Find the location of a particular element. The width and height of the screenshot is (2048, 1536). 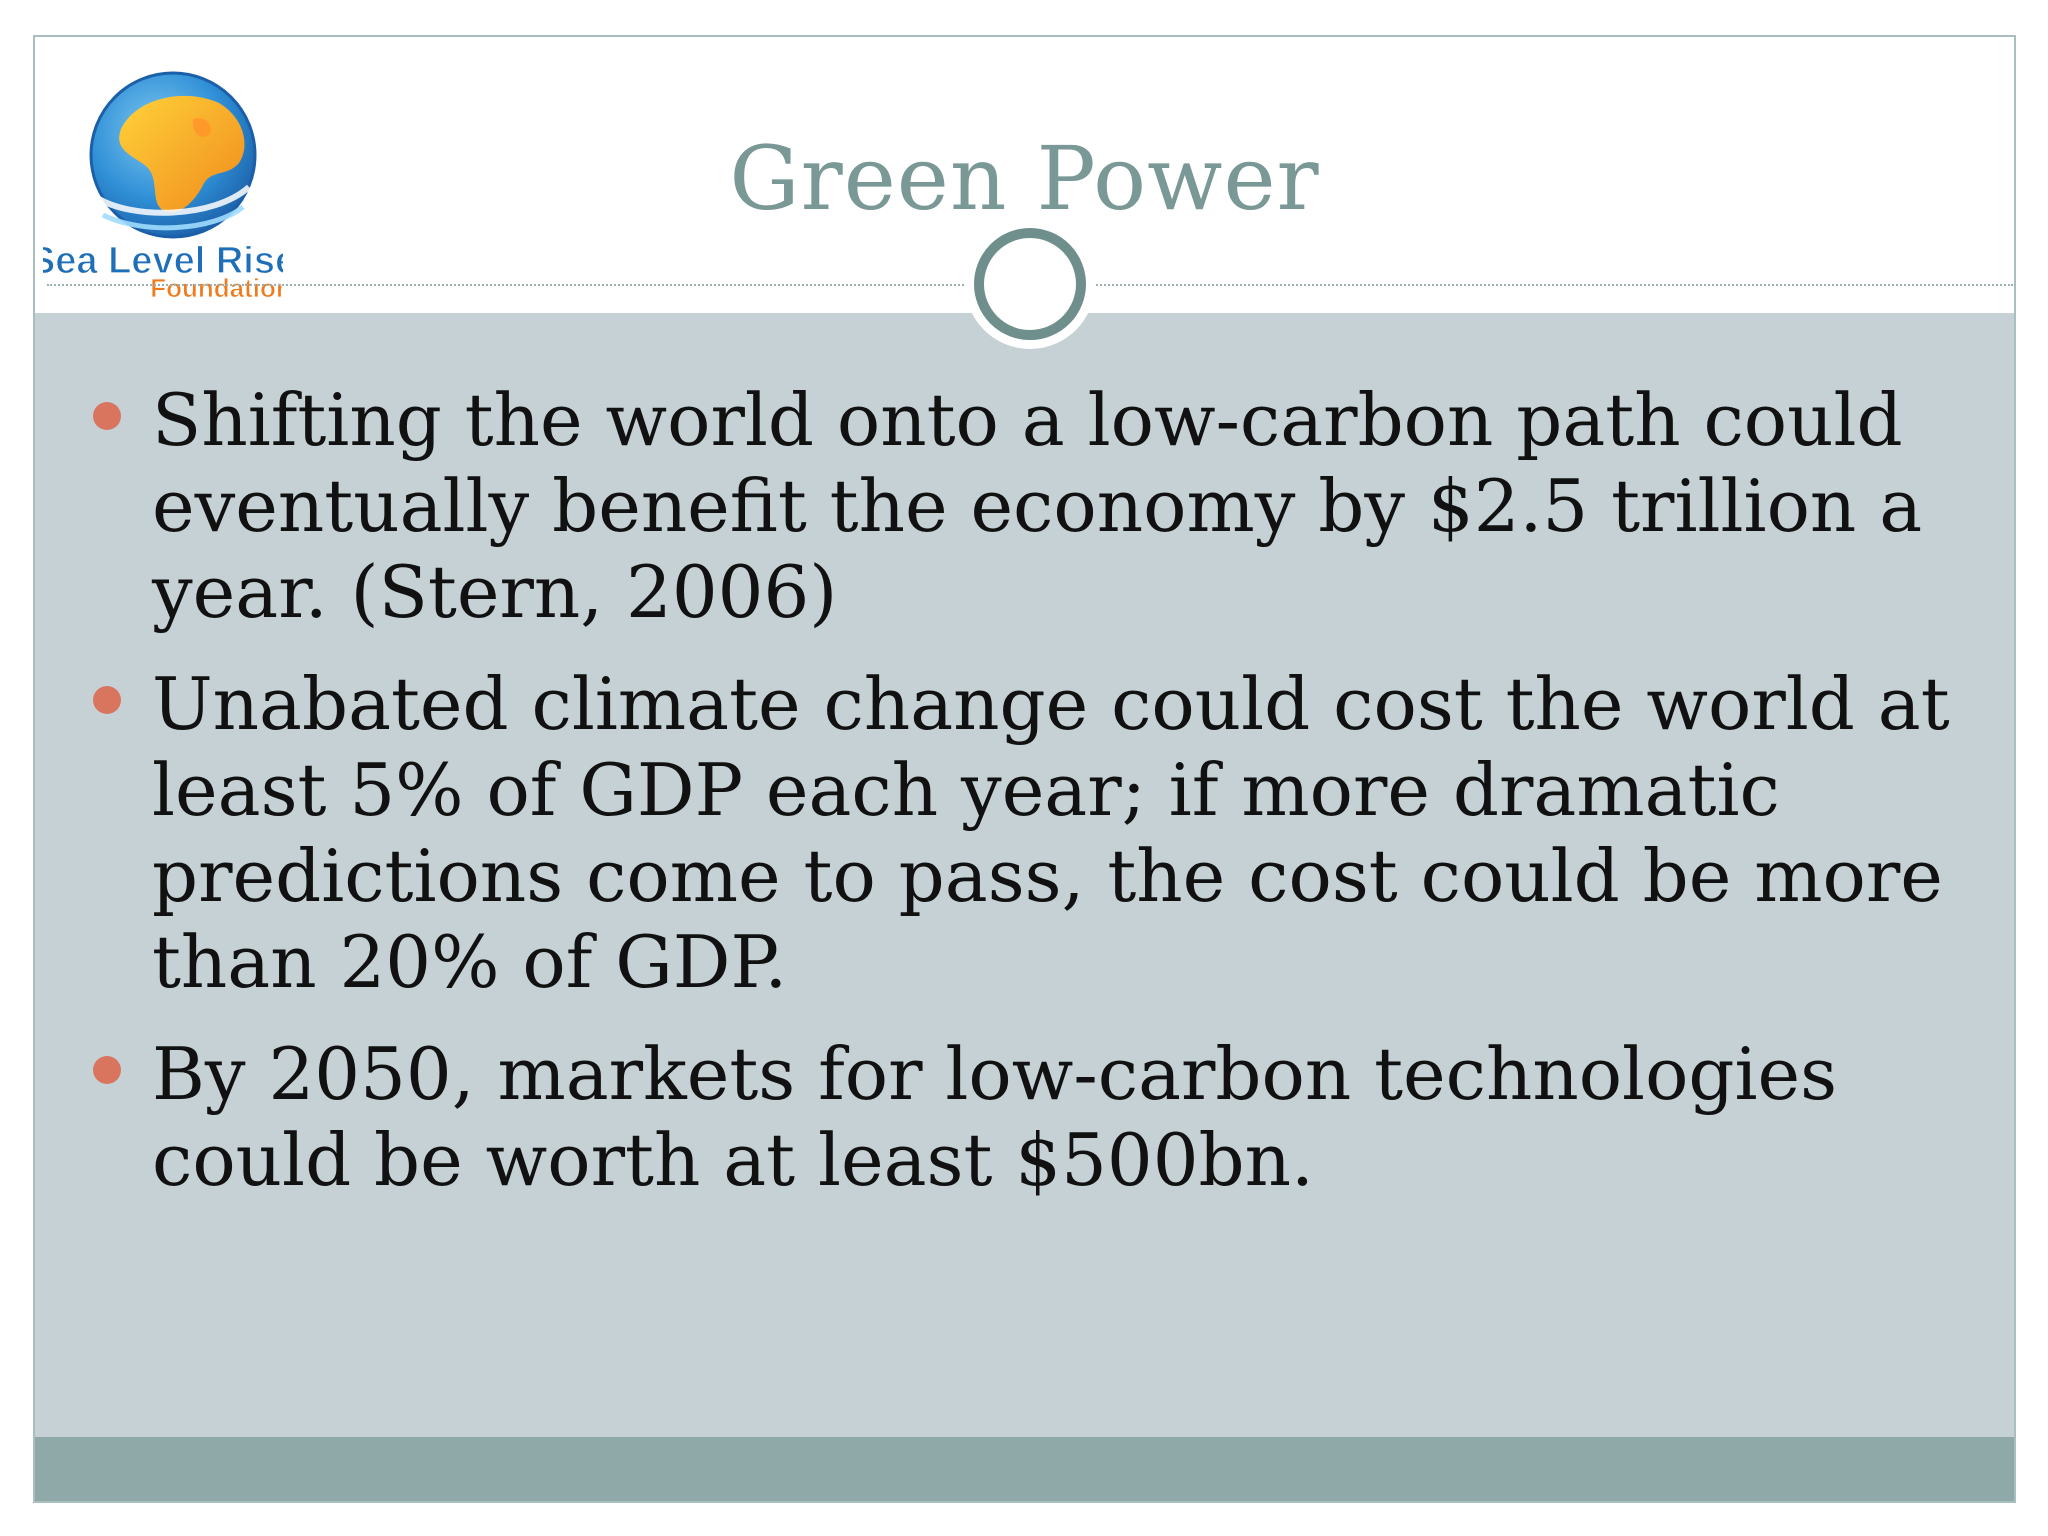

header-divider-left is located at coordinates (507, 285).